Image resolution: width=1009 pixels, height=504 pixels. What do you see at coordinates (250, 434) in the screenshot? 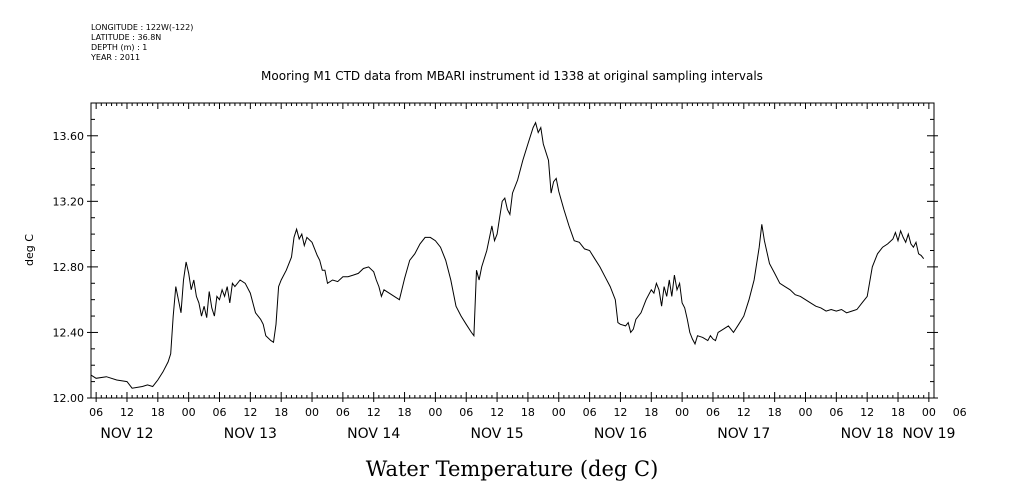
I see `x-day-label: NOV 13` at bounding box center [250, 434].